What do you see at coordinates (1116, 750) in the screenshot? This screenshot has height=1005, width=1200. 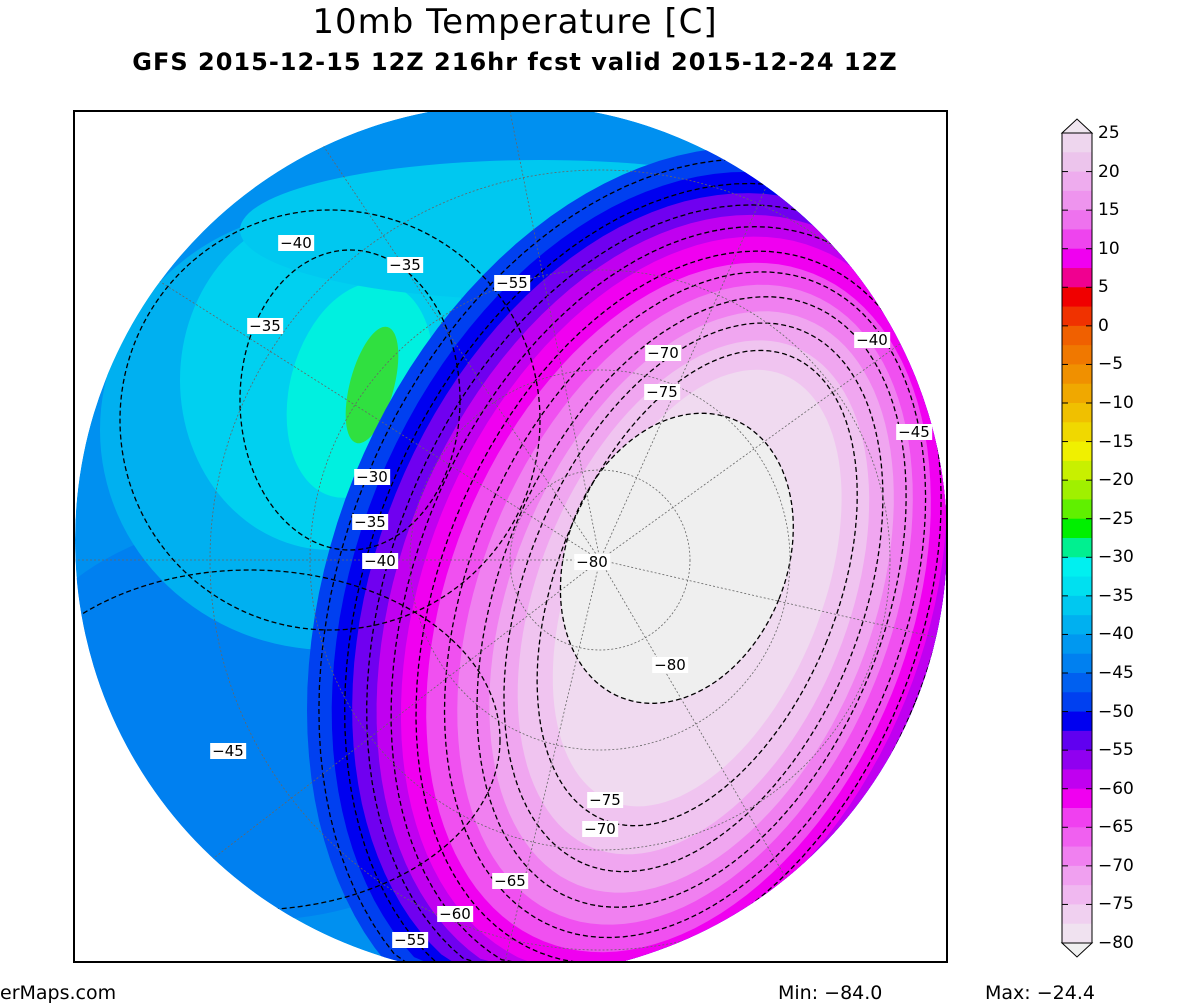 I see `colorbar-tick-label: −55` at bounding box center [1116, 750].